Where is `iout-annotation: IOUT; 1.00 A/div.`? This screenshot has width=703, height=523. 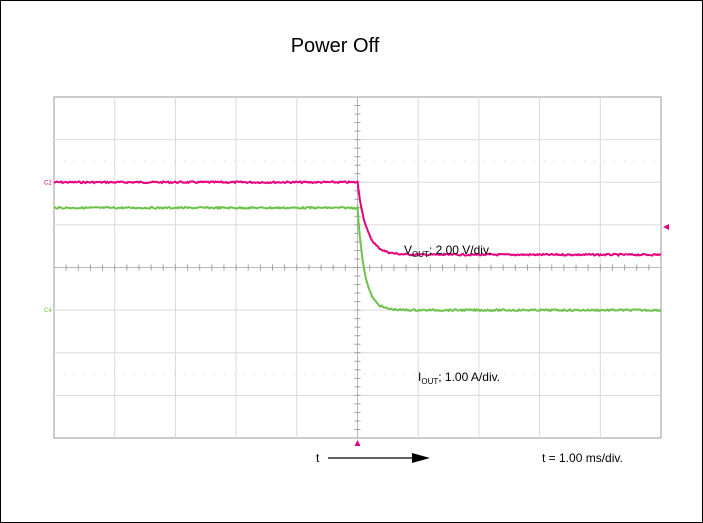 iout-annotation: IOUT; 1.00 A/div. is located at coordinates (459, 378).